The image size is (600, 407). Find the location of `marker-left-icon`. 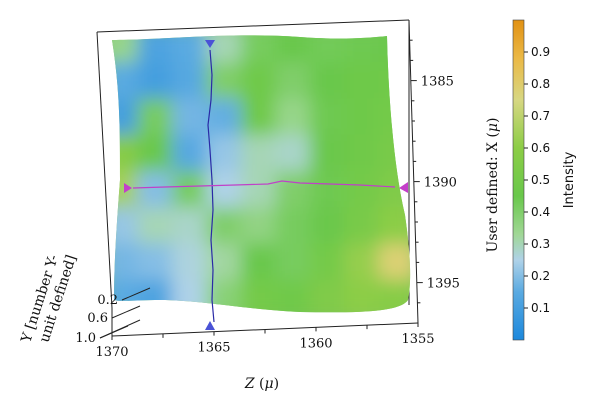

marker-left-icon is located at coordinates (128, 188).